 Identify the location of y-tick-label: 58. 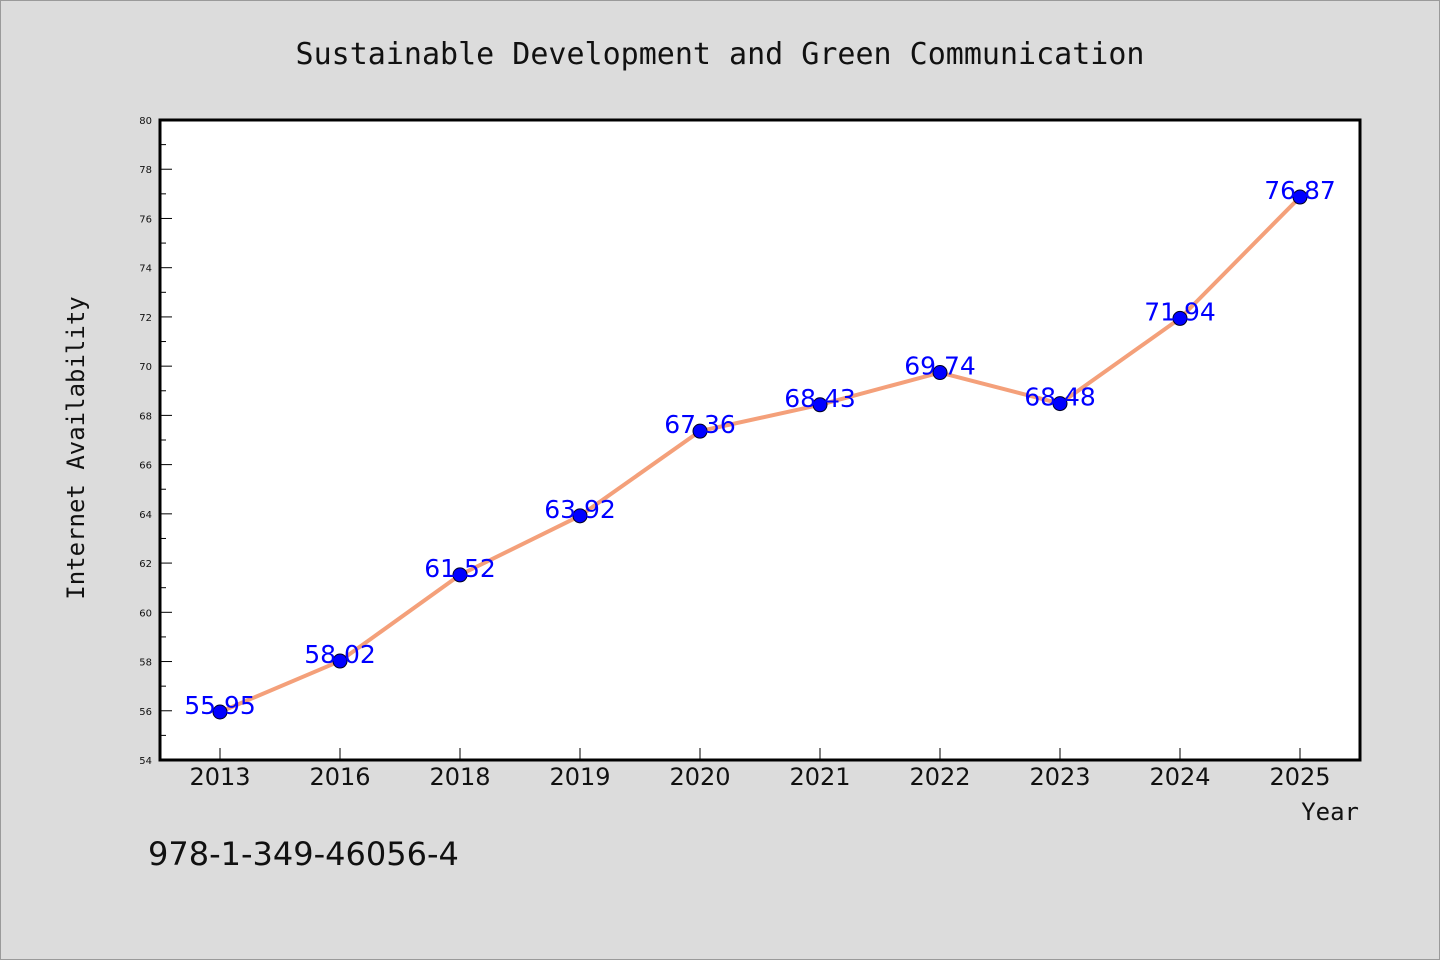
(145, 663).